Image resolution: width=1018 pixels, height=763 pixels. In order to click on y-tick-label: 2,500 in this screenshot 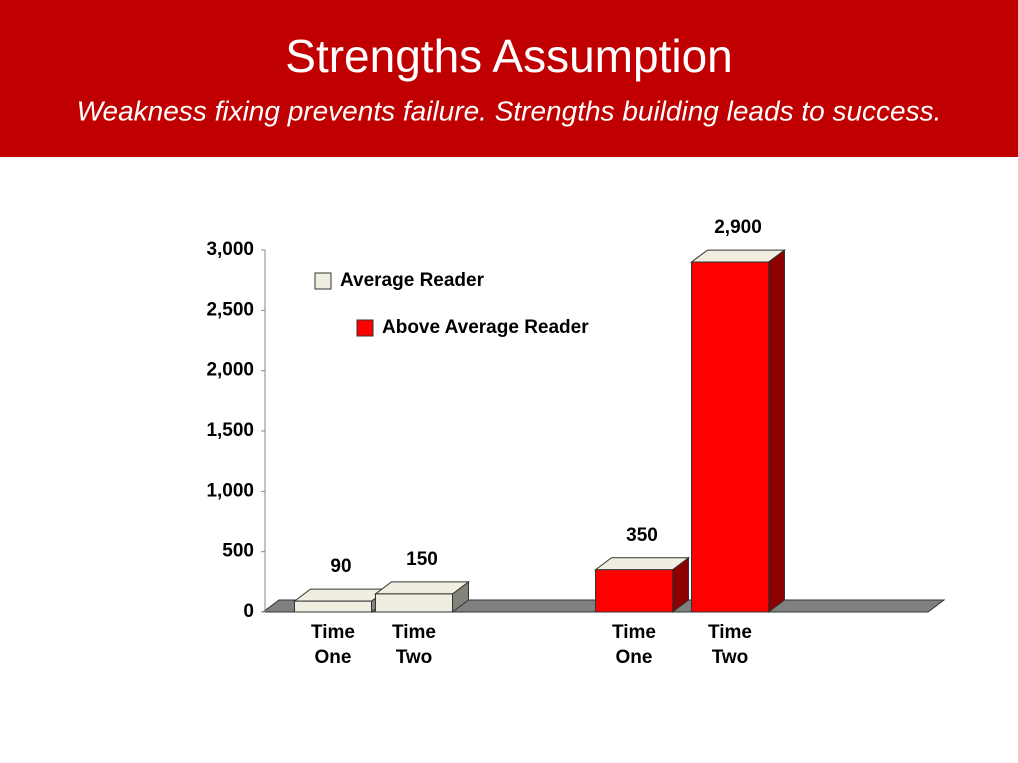, I will do `click(230, 309)`.